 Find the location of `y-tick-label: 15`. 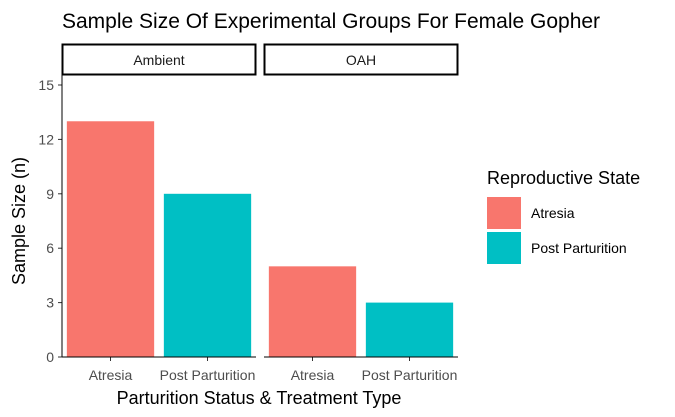

y-tick-label: 15 is located at coordinates (46, 85).